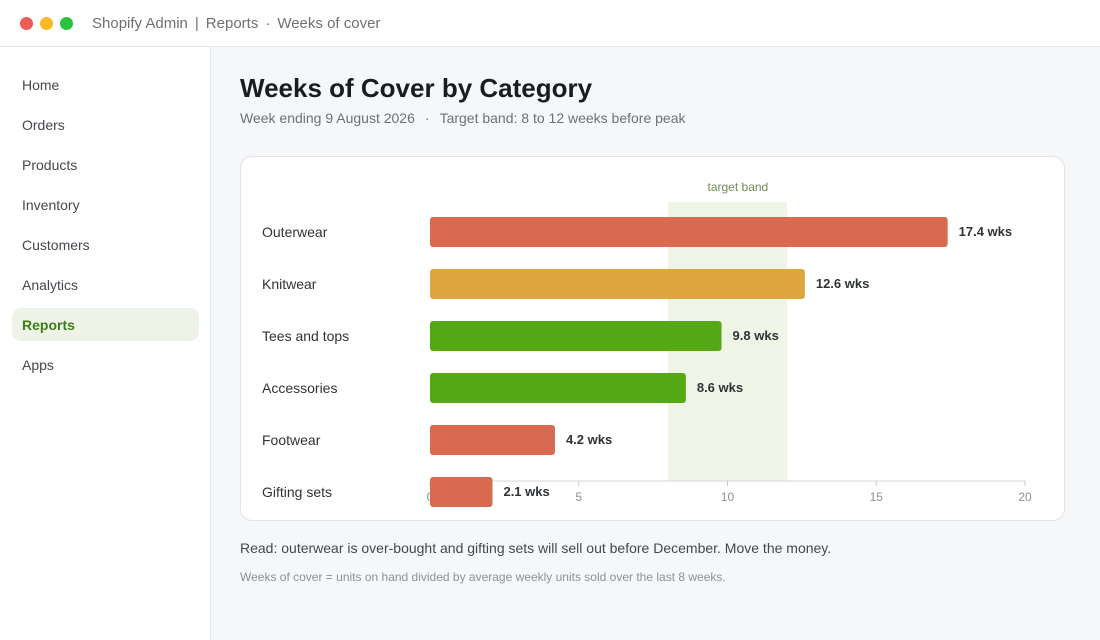 The height and width of the screenshot is (640, 1100). Describe the element at coordinates (327, 118) in the screenshot. I see `report-week-ending: Week ending 9 August 2026` at that location.